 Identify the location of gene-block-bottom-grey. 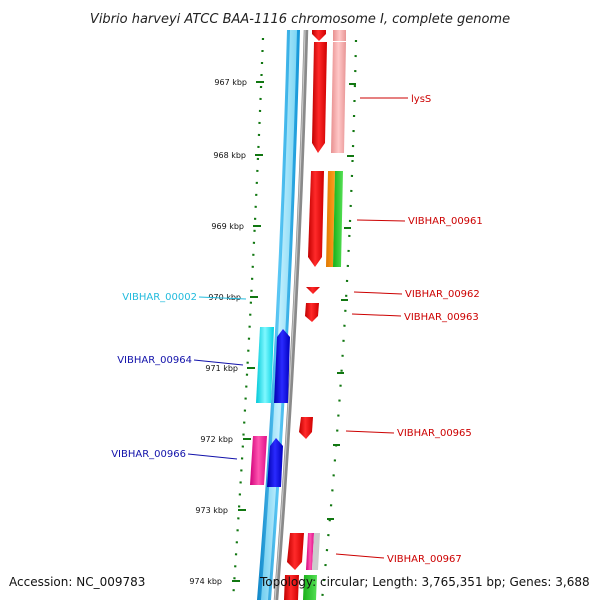
(316, 551).